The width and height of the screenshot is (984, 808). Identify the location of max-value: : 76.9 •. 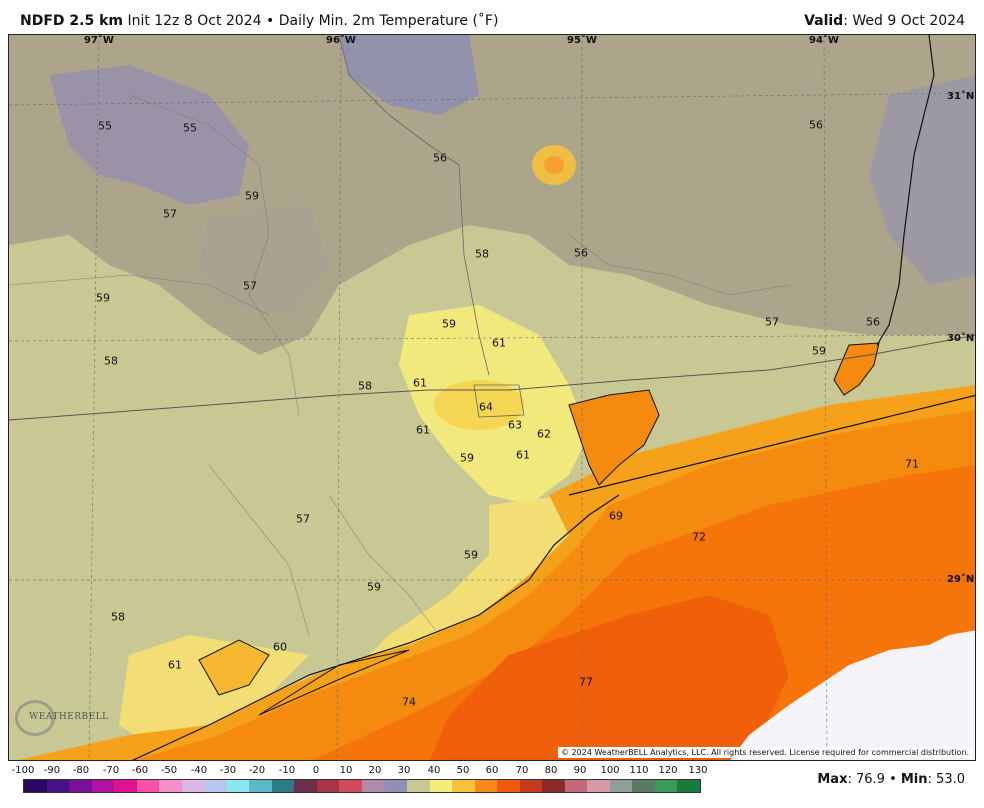
(874, 779).